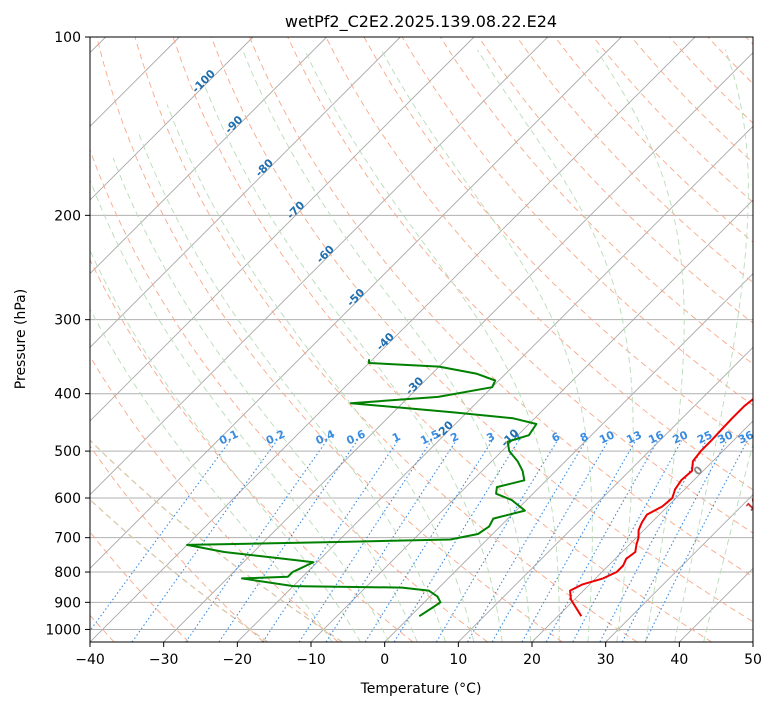 The width and height of the screenshot is (775, 708). I want to click on y-tick-label: 400, so click(67, 395).